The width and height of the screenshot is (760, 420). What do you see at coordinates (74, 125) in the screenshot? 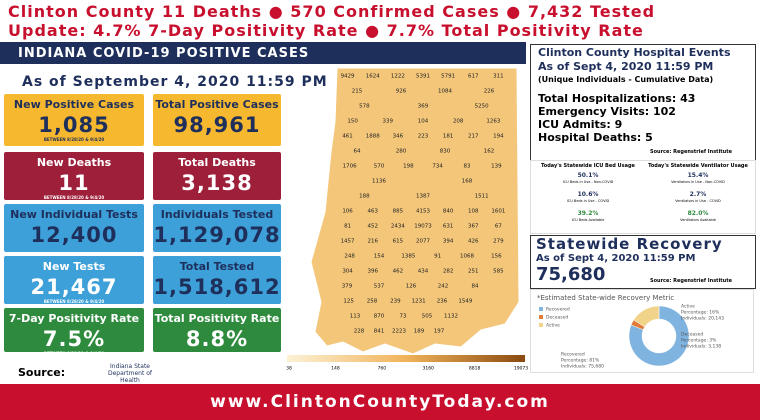
I see `stat-value: 1,085` at bounding box center [74, 125].